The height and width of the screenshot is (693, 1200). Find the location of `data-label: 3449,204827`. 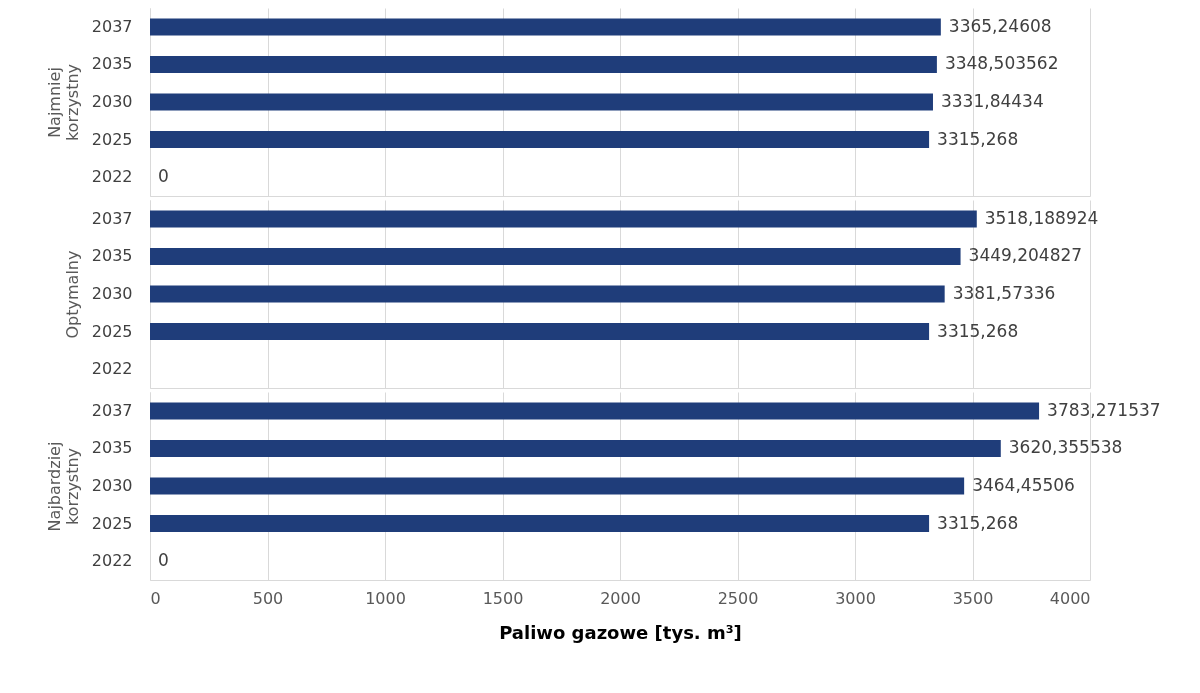

data-label: 3449,204827 is located at coordinates (1025, 255).